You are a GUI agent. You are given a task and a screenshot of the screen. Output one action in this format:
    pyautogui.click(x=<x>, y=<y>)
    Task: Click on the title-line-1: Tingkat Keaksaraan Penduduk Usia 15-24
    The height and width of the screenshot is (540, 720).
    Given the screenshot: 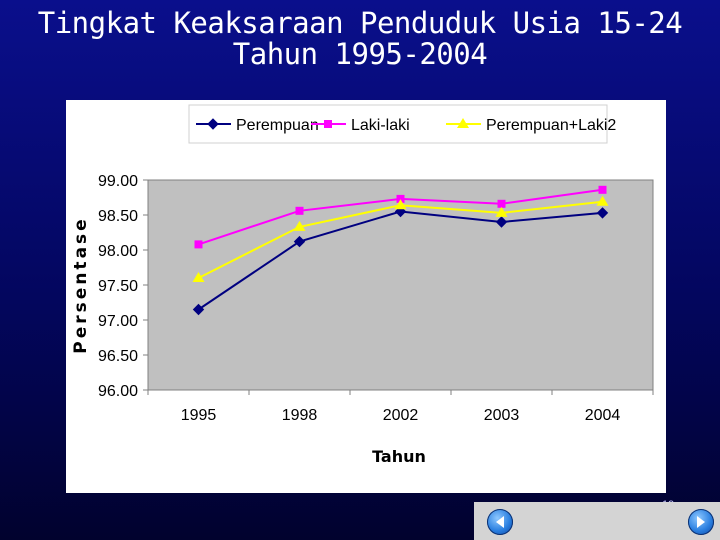 What is the action you would take?
    pyautogui.click(x=360, y=23)
    